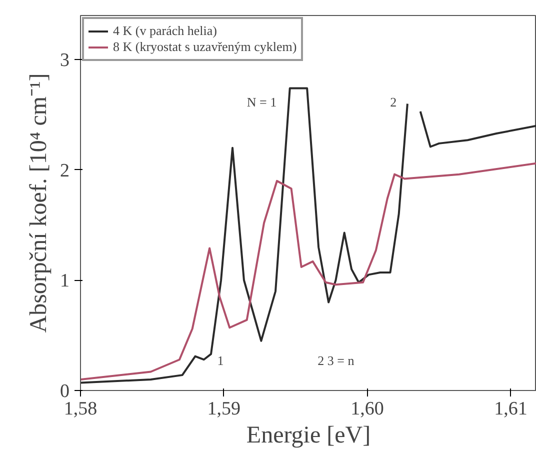 The width and height of the screenshot is (536, 465). I want to click on annotation: 2 3 = n, so click(336, 360).